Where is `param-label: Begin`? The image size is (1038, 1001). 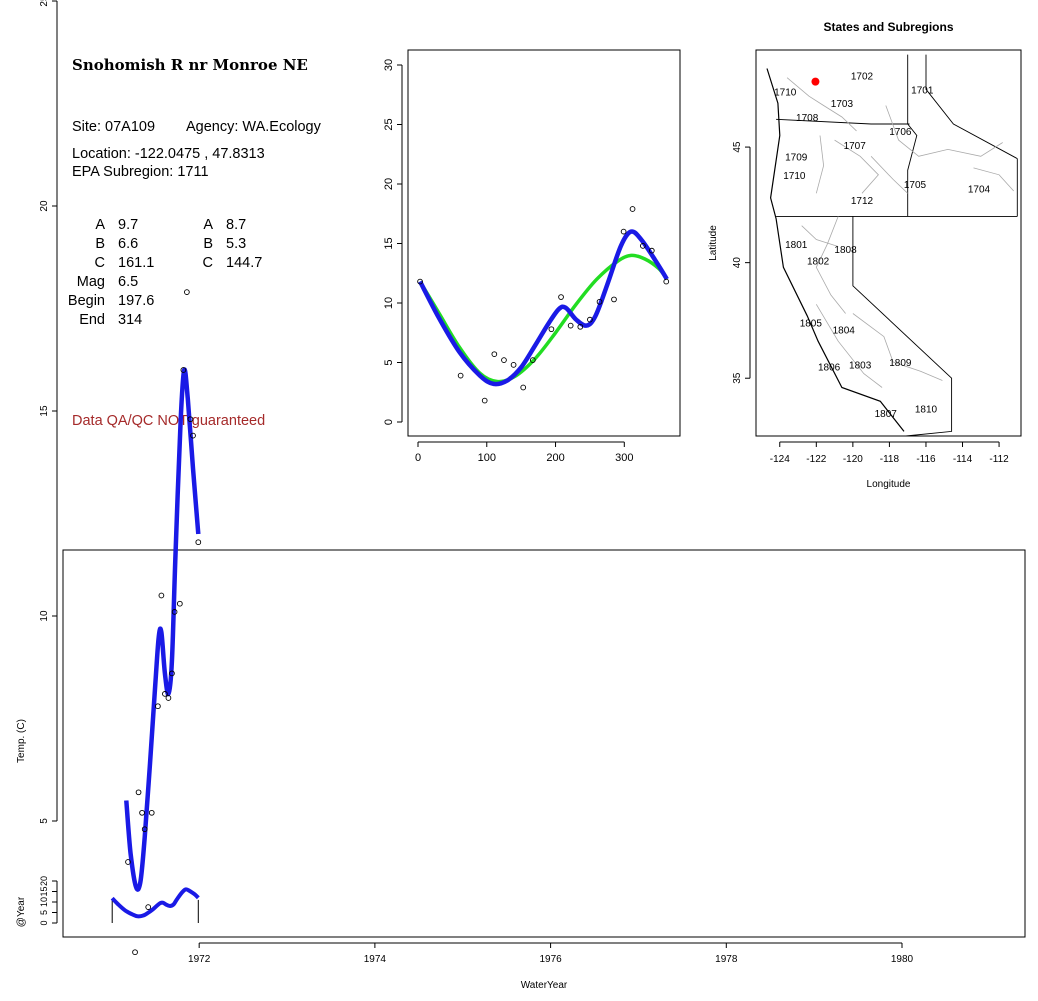 param-label: Begin is located at coordinates (86, 301).